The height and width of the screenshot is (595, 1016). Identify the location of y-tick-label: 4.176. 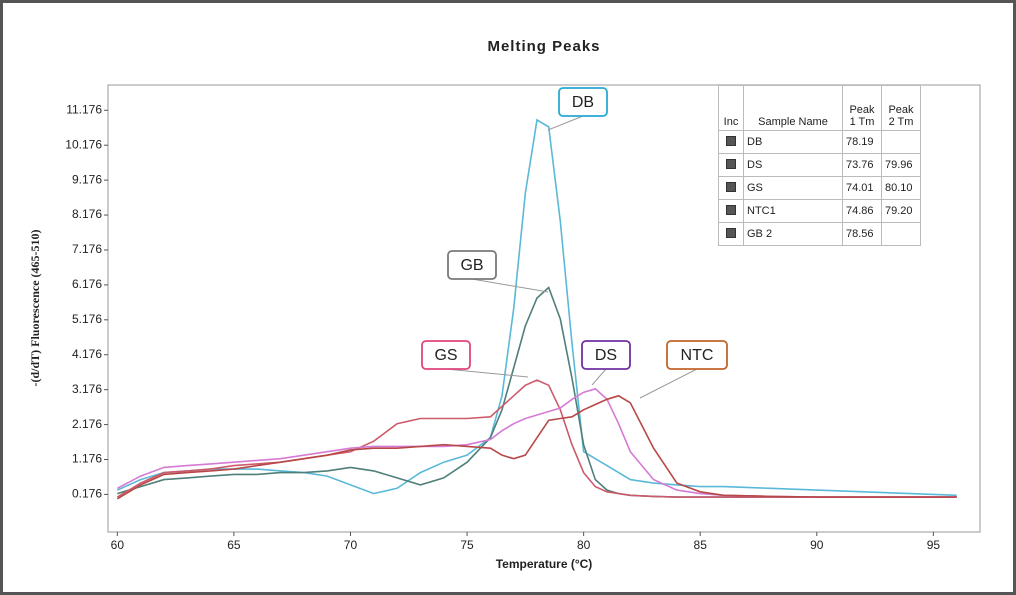
(87, 354).